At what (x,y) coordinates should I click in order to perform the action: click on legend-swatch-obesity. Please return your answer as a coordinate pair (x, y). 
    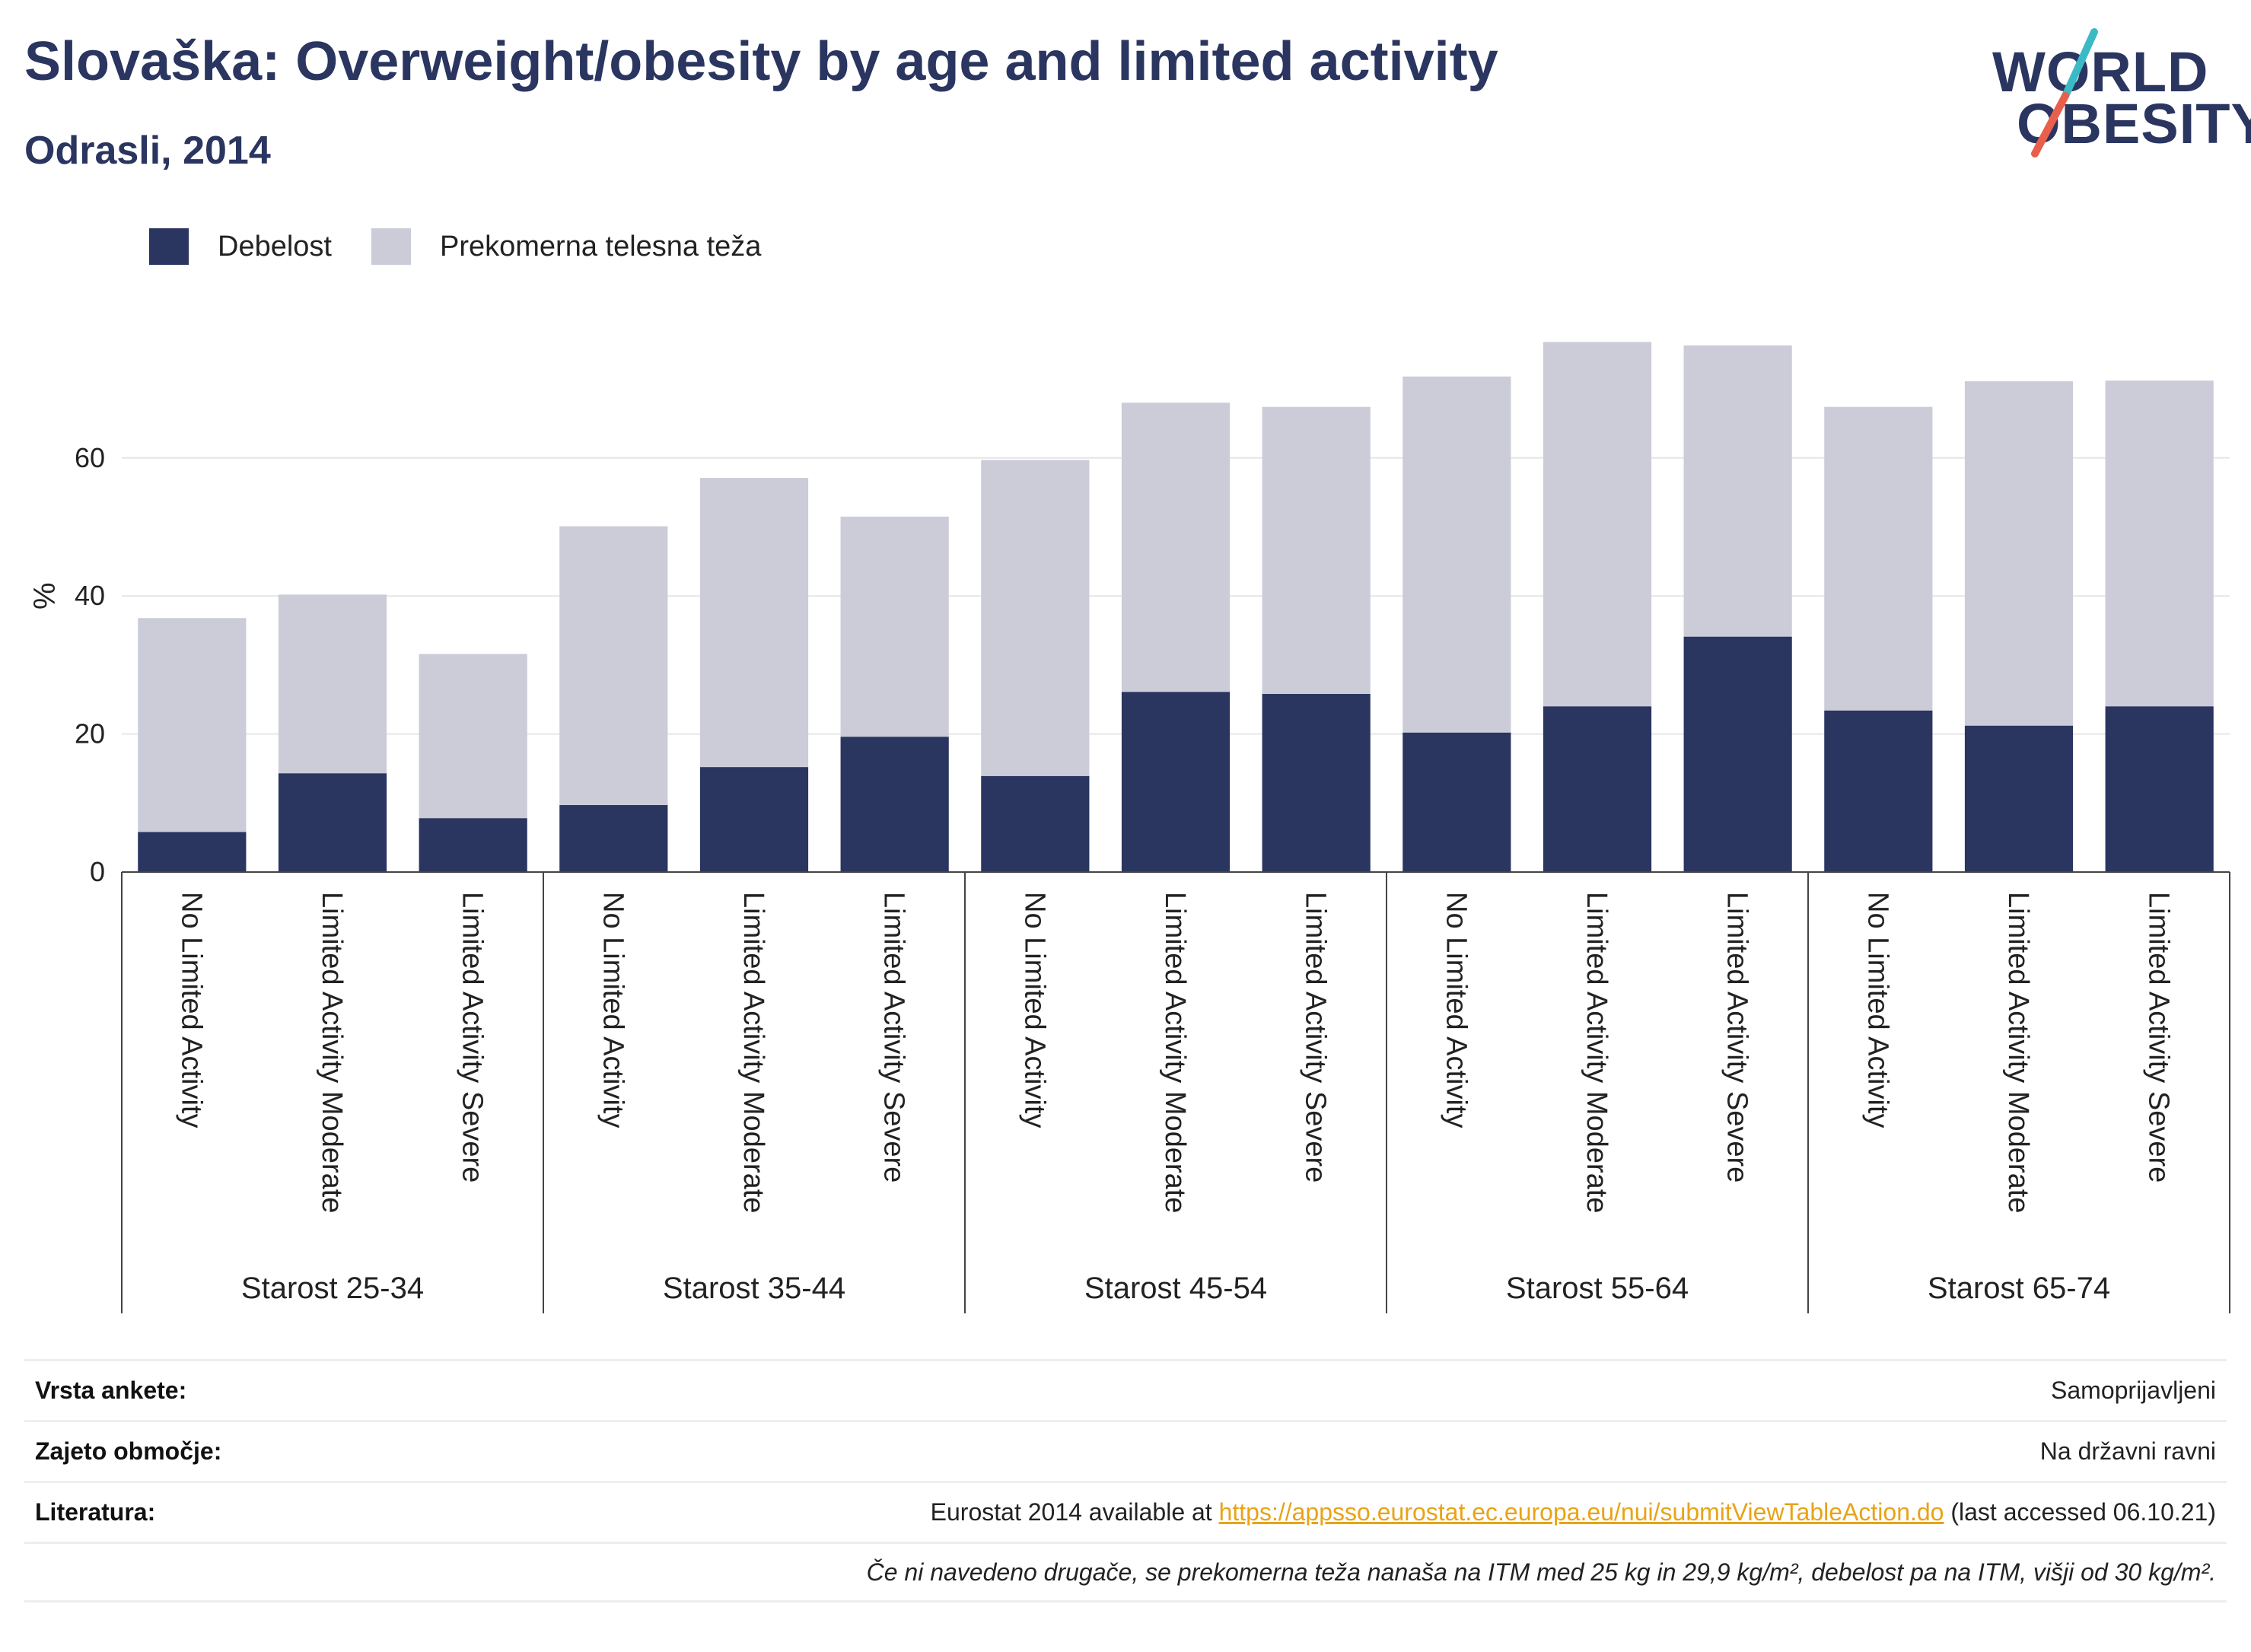
    Looking at the image, I should click on (169, 246).